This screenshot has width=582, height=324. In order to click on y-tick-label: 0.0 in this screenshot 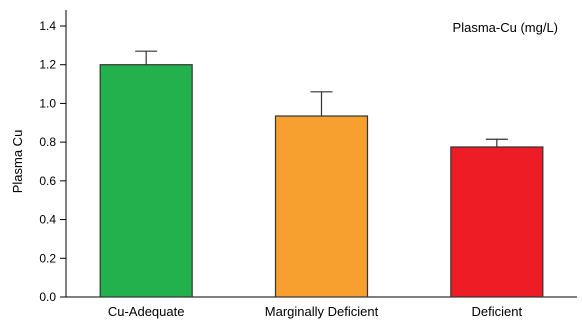, I will do `click(47, 297)`.